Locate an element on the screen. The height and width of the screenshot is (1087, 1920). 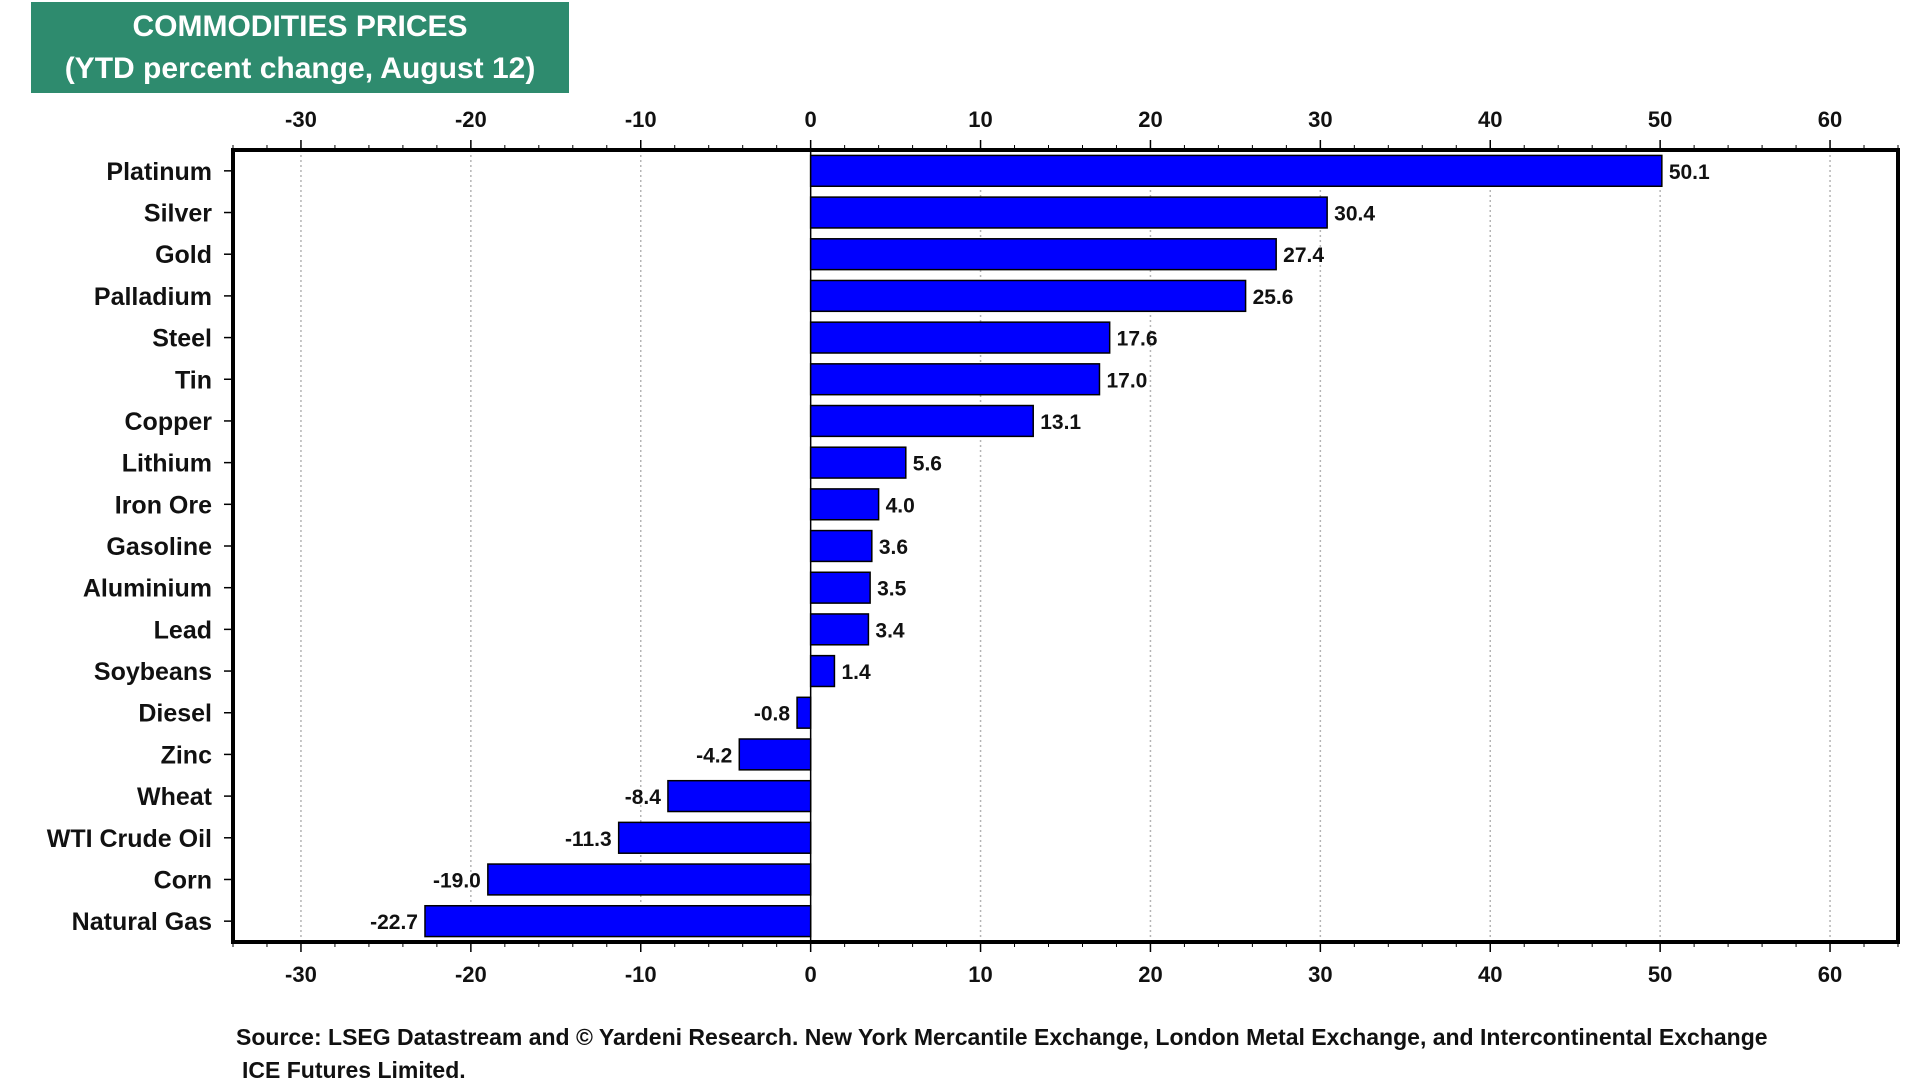
x-tick-label-bottom: 20 is located at coordinates (1150, 974).